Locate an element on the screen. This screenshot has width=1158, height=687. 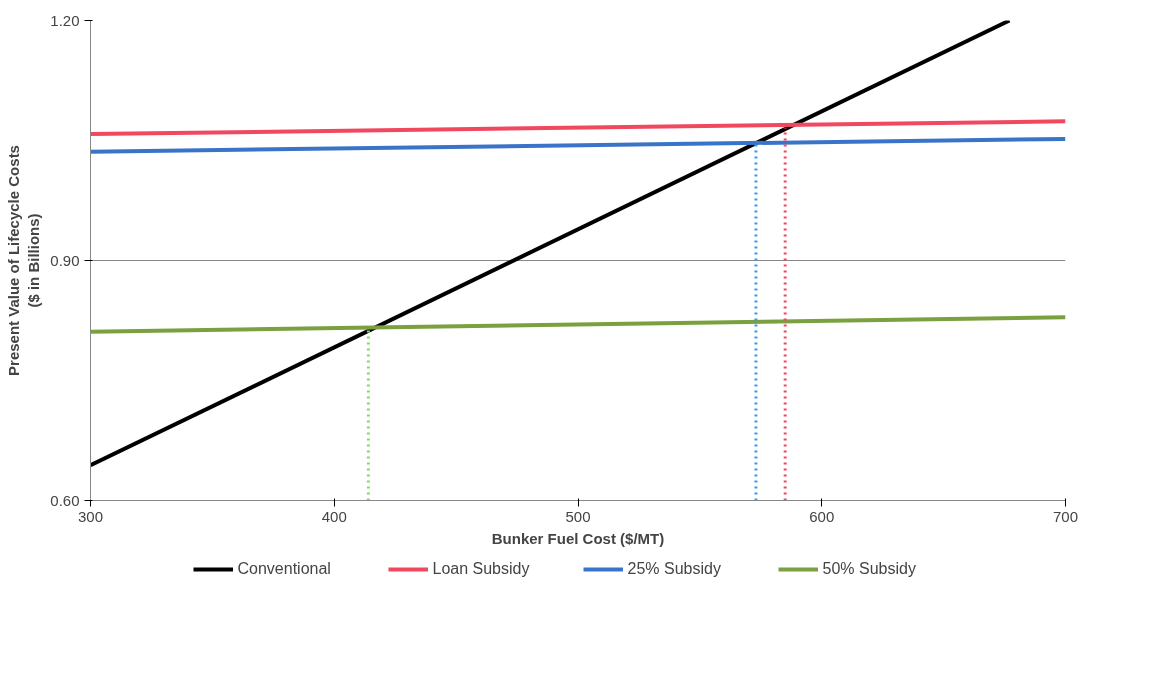
y-axis-title: Present Value of Lifecycle Costs ($ in Billions) is located at coordinates (23, 260).